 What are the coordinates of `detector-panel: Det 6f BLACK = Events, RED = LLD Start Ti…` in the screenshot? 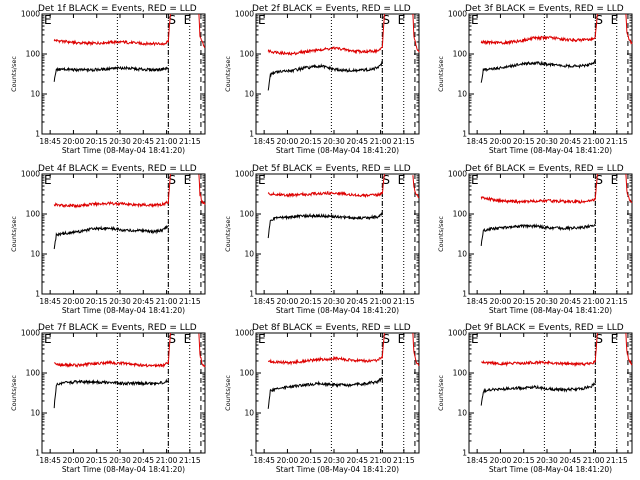 It's located at (535, 239).